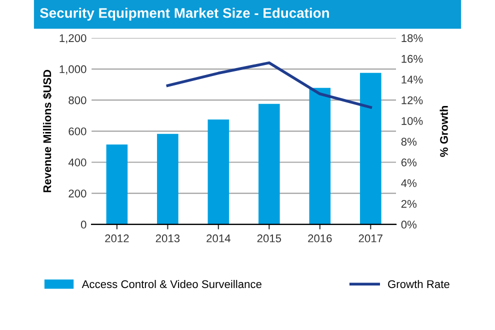  I want to click on y-tick-label: 200, so click(77, 194).